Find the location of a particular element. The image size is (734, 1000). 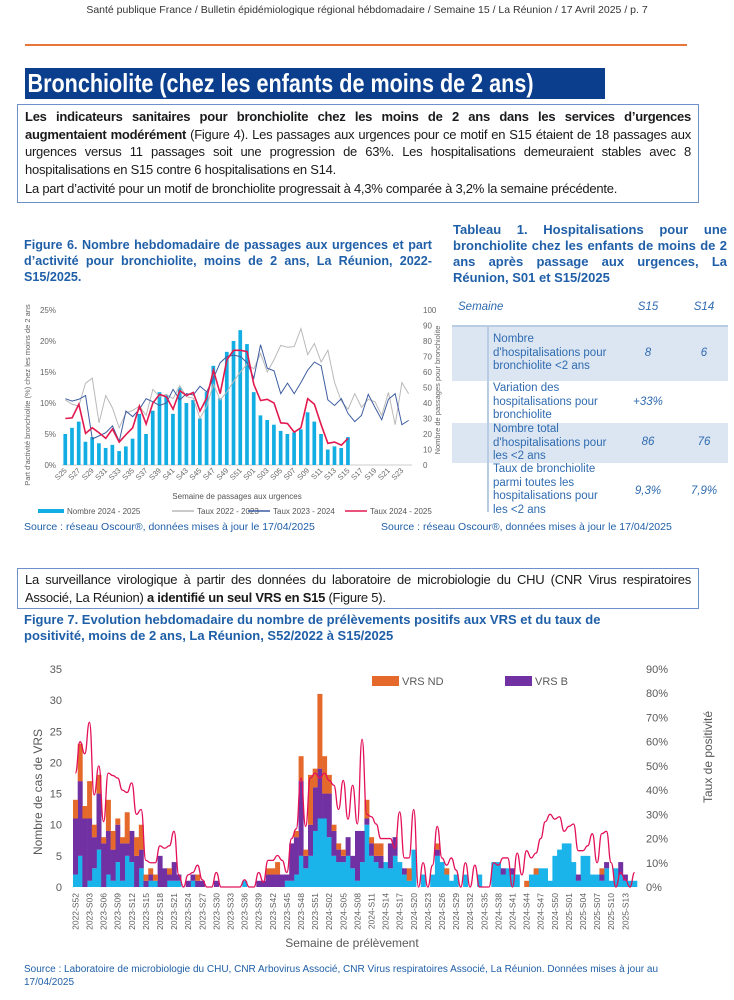

x-tick-label: S43 is located at coordinates (182, 474).